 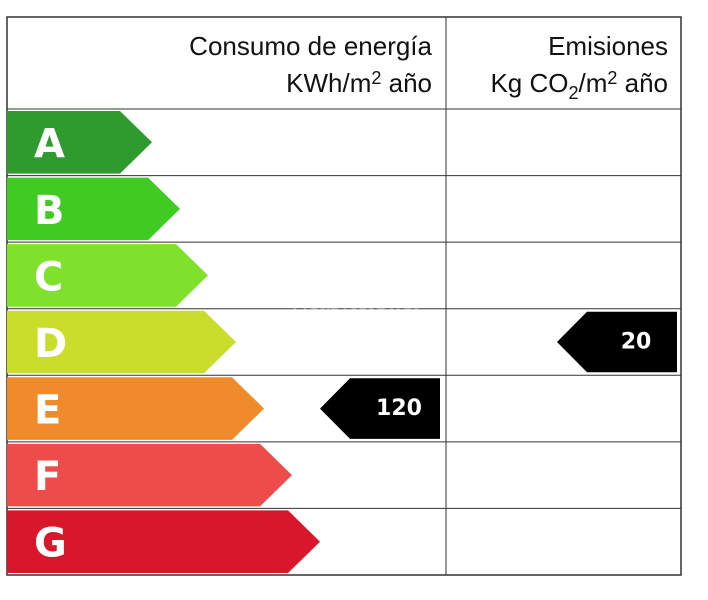 What do you see at coordinates (50, 544) in the screenshot?
I see `rating-letter: G` at bounding box center [50, 544].